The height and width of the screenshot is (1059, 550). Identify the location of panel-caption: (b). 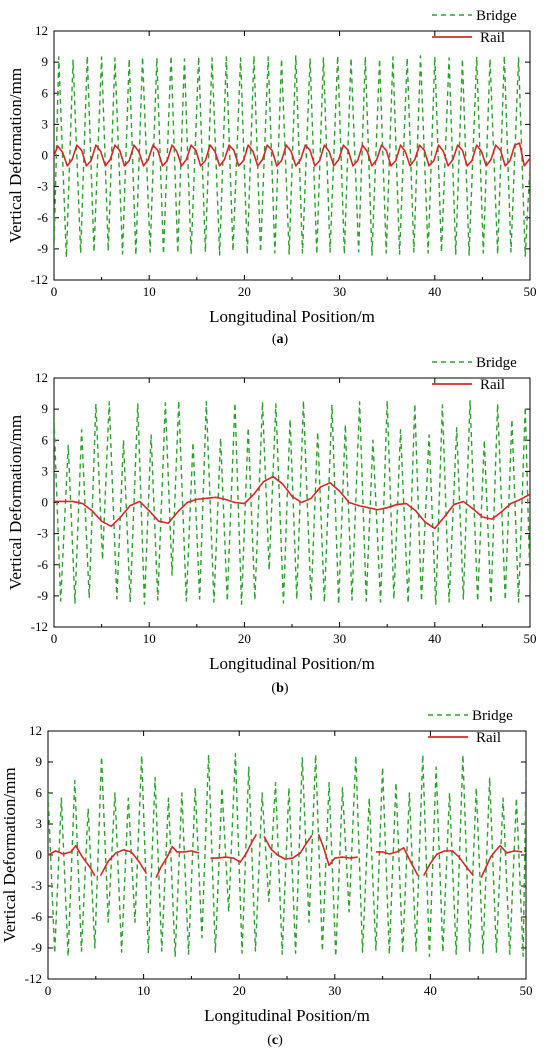
(279, 688).